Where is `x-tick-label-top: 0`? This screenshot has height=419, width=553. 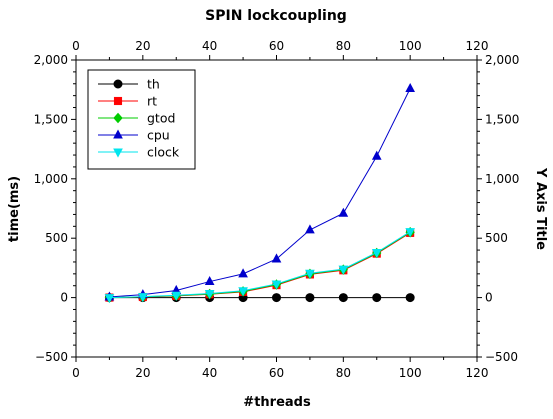
x-tick-label-top: 0 is located at coordinates (76, 46).